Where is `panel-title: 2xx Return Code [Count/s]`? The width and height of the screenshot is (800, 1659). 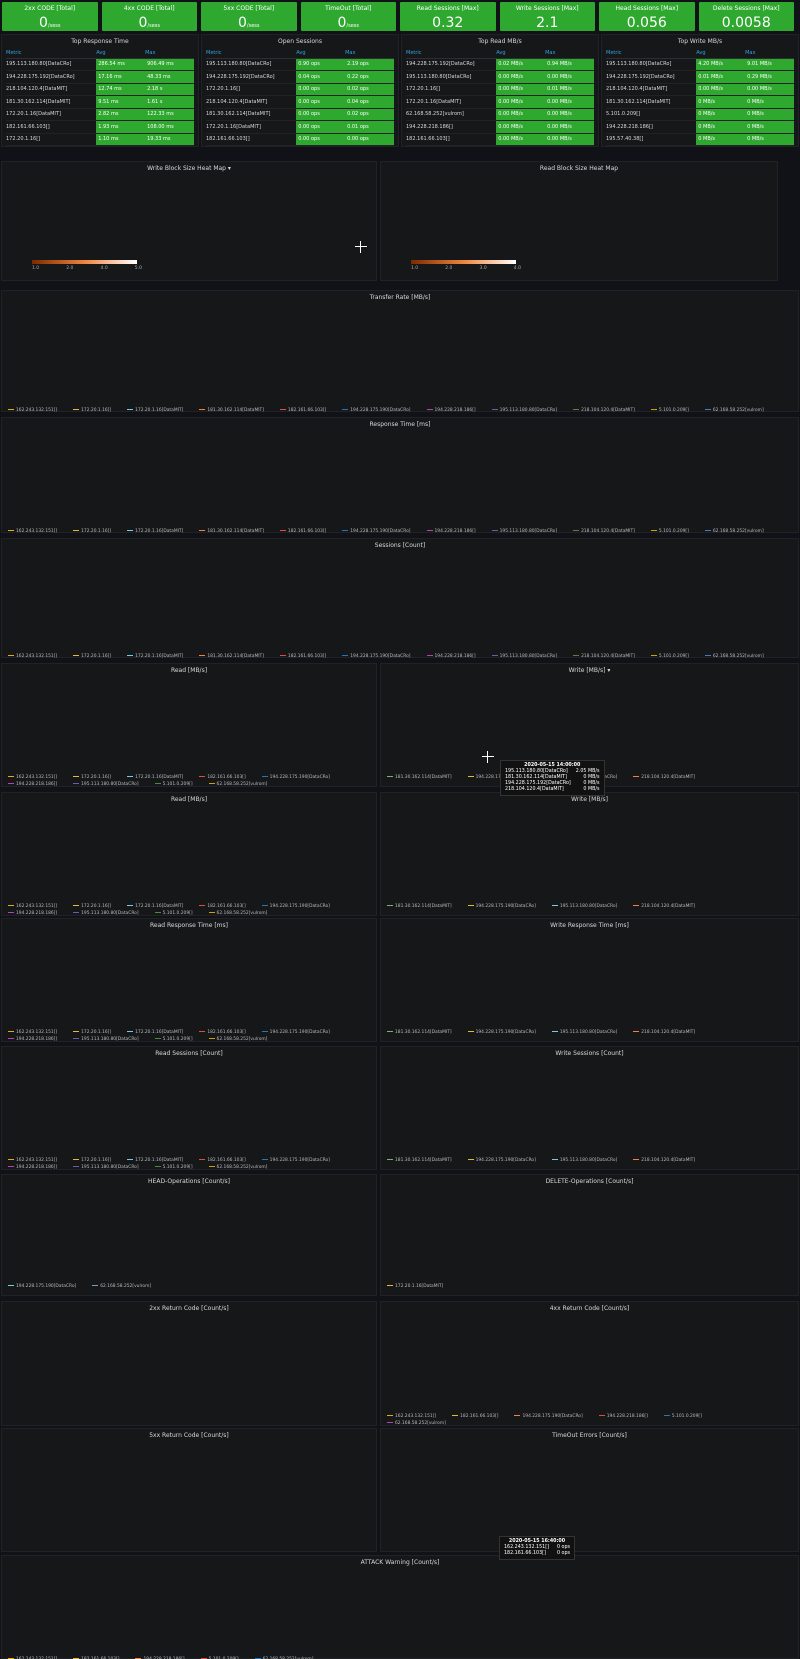 panel-title: 2xx Return Code [Count/s] is located at coordinates (189, 1308).